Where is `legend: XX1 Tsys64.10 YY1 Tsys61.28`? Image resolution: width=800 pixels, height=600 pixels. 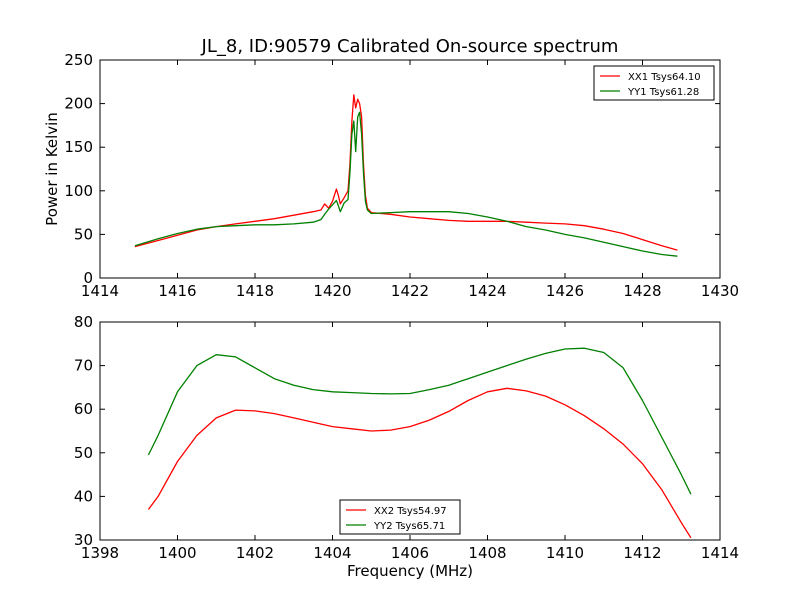
legend: XX1 Tsys64.10 YY1 Tsys61.28 is located at coordinates (654, 83).